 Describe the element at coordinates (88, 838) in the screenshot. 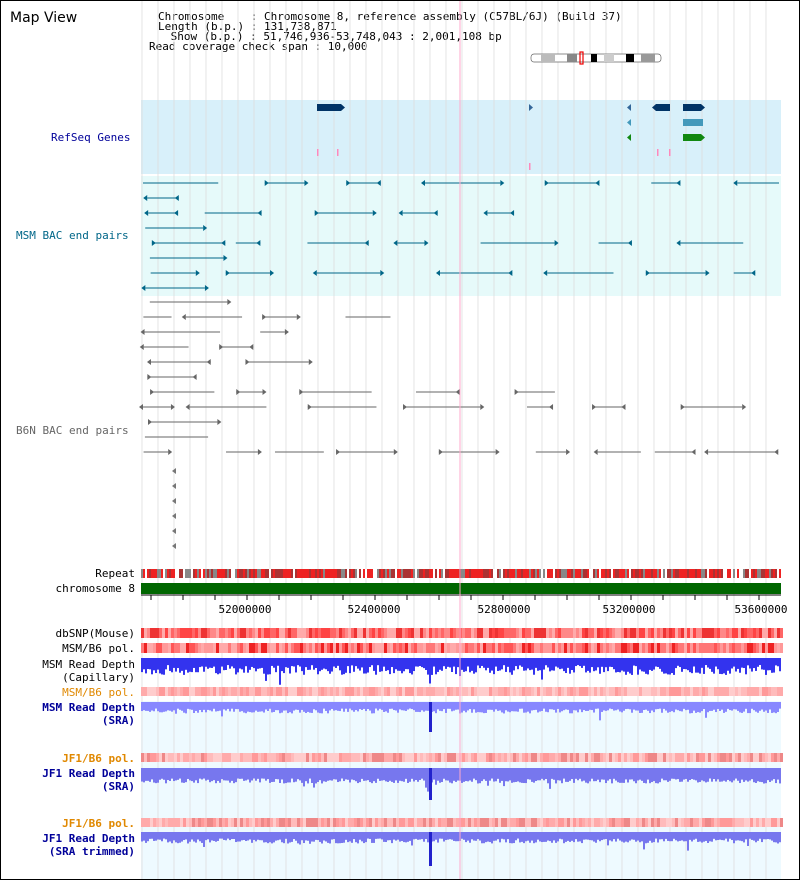

I see `jf1-depth-trim-label-1: JF1 Read Depth` at that location.